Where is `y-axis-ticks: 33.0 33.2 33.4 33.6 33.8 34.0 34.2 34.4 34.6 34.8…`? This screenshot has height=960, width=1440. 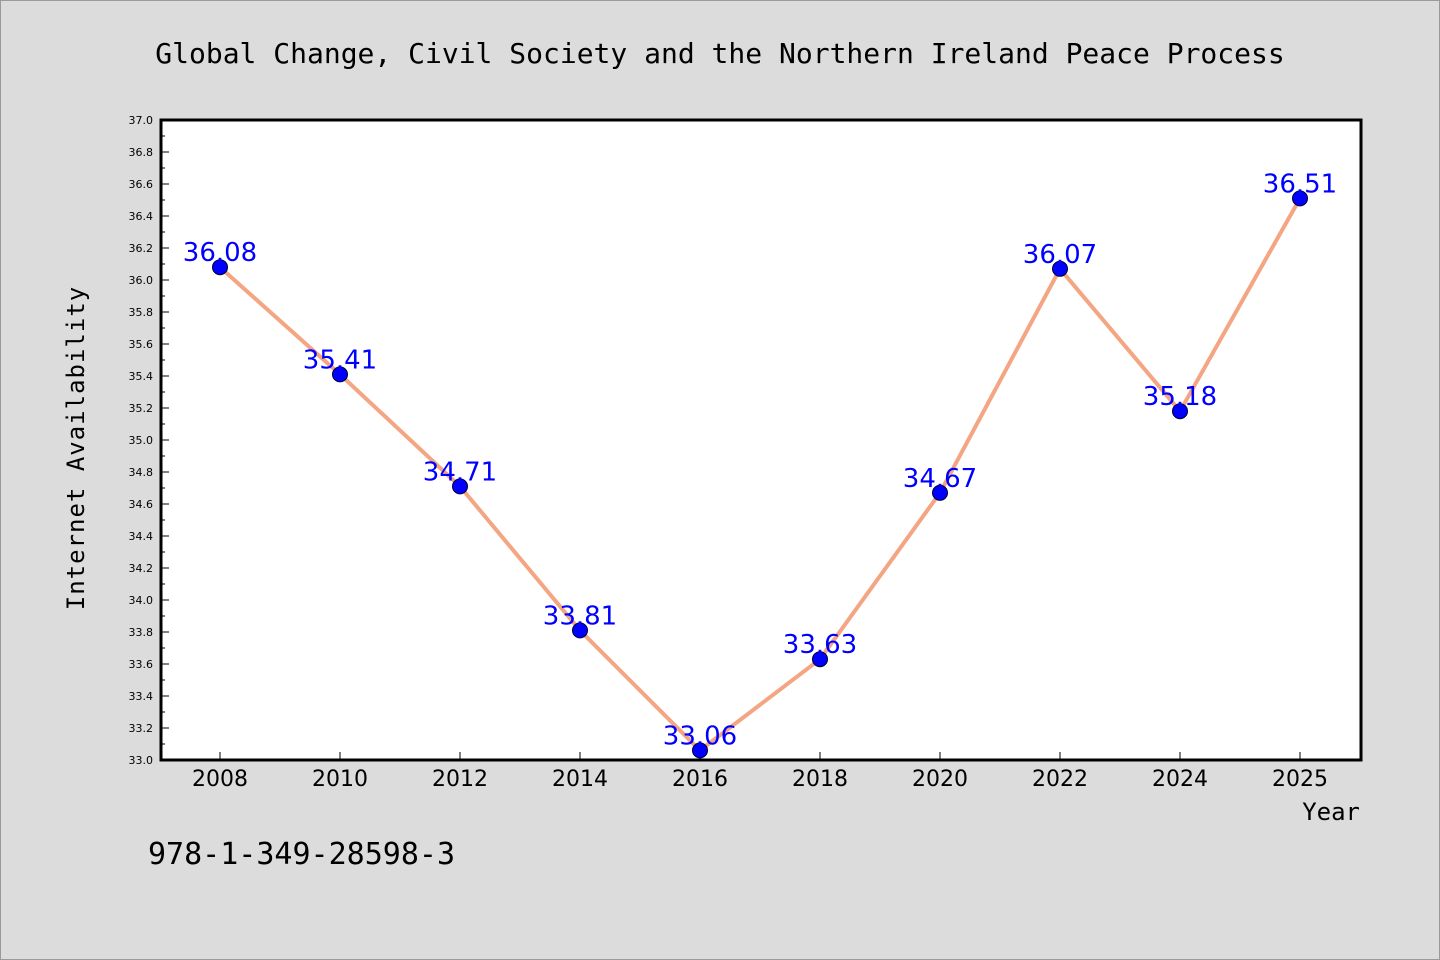 y-axis-ticks: 33.0 33.2 33.4 33.6 33.8 34.0 34.2 34.4 34.6 34.8… is located at coordinates (149, 440).